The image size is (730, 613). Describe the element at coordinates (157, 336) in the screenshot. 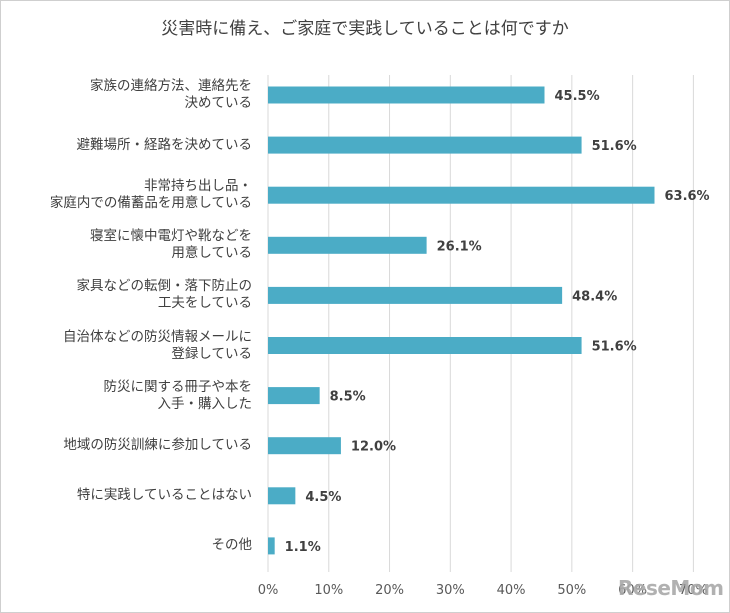

I see `category-label-line: 自治体などの防災情報メールに` at that location.